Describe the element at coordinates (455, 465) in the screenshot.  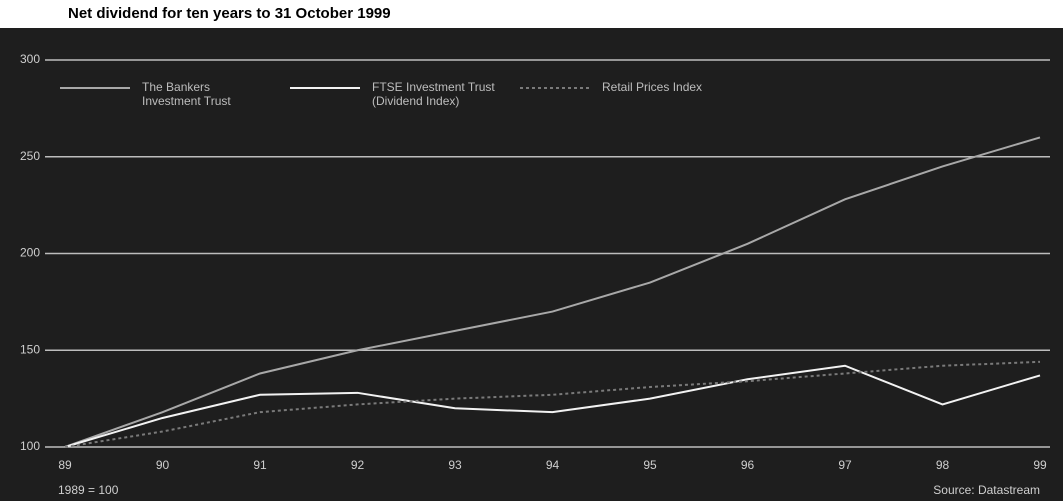
I see `x-tick-label: 93` at that location.